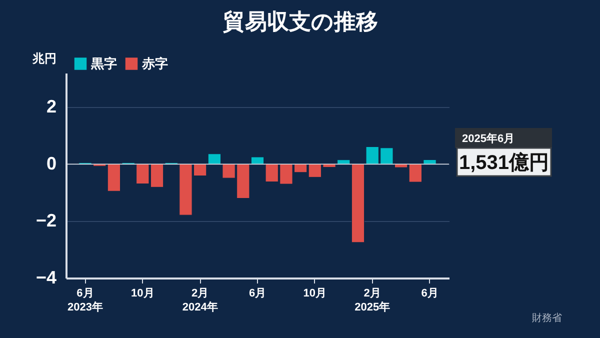 The height and width of the screenshot is (338, 600). Describe the element at coordinates (51, 164) in the screenshot. I see `y-tick-label: 0` at that location.